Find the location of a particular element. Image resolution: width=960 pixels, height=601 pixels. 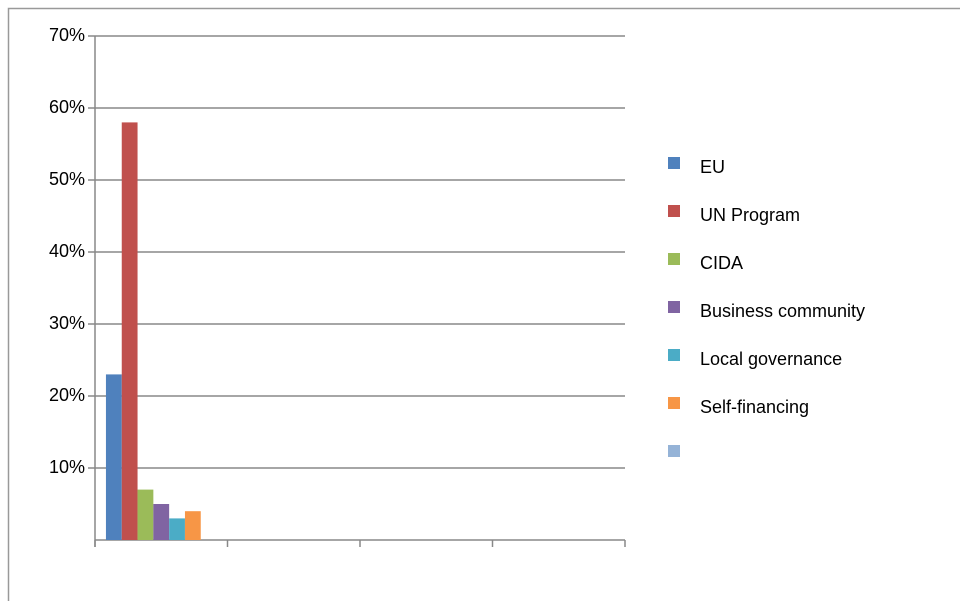

legend-label: UN Program is located at coordinates (750, 215).